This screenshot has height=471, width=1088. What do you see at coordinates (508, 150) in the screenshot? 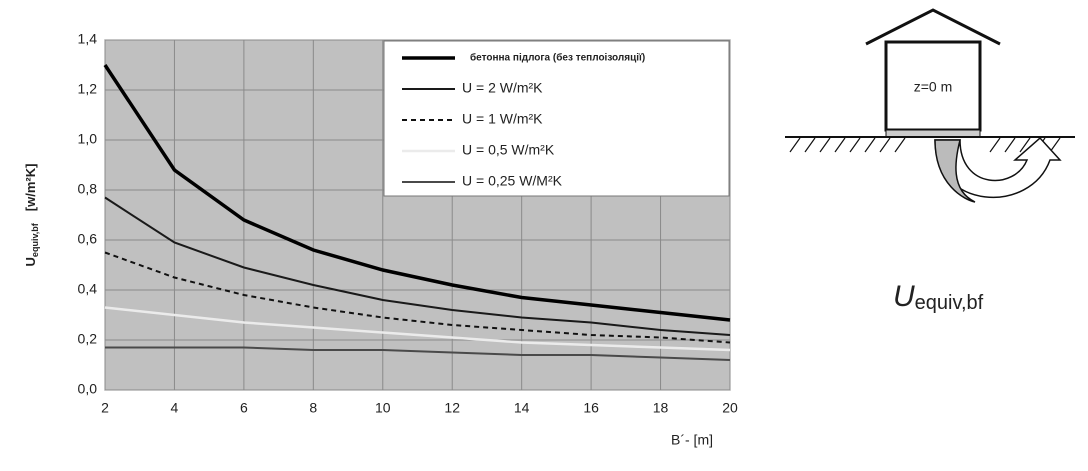
I see `legend-label: U = 0,5 W/m²K` at bounding box center [508, 150].